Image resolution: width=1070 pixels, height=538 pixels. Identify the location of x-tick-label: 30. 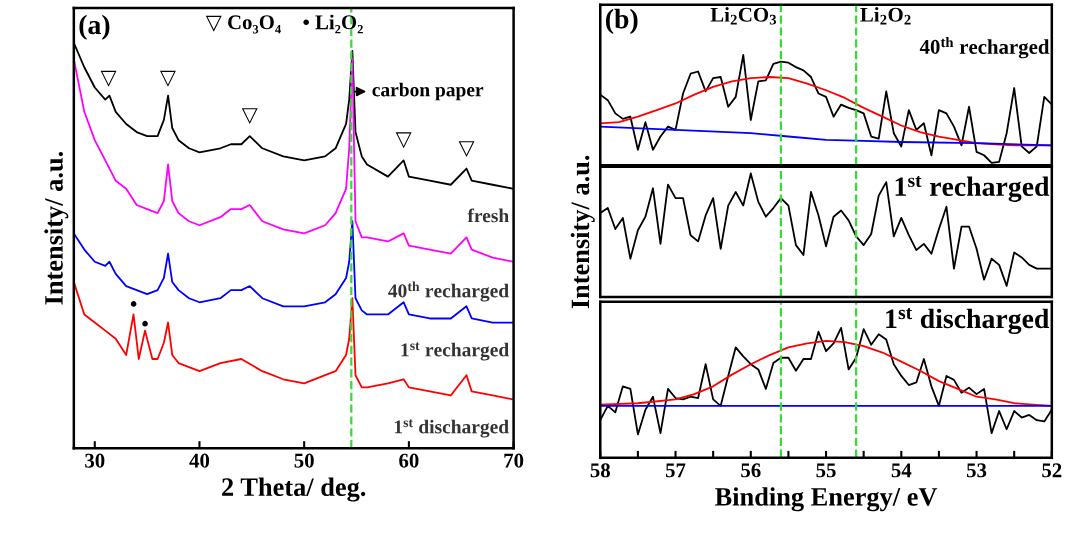
(95, 460).